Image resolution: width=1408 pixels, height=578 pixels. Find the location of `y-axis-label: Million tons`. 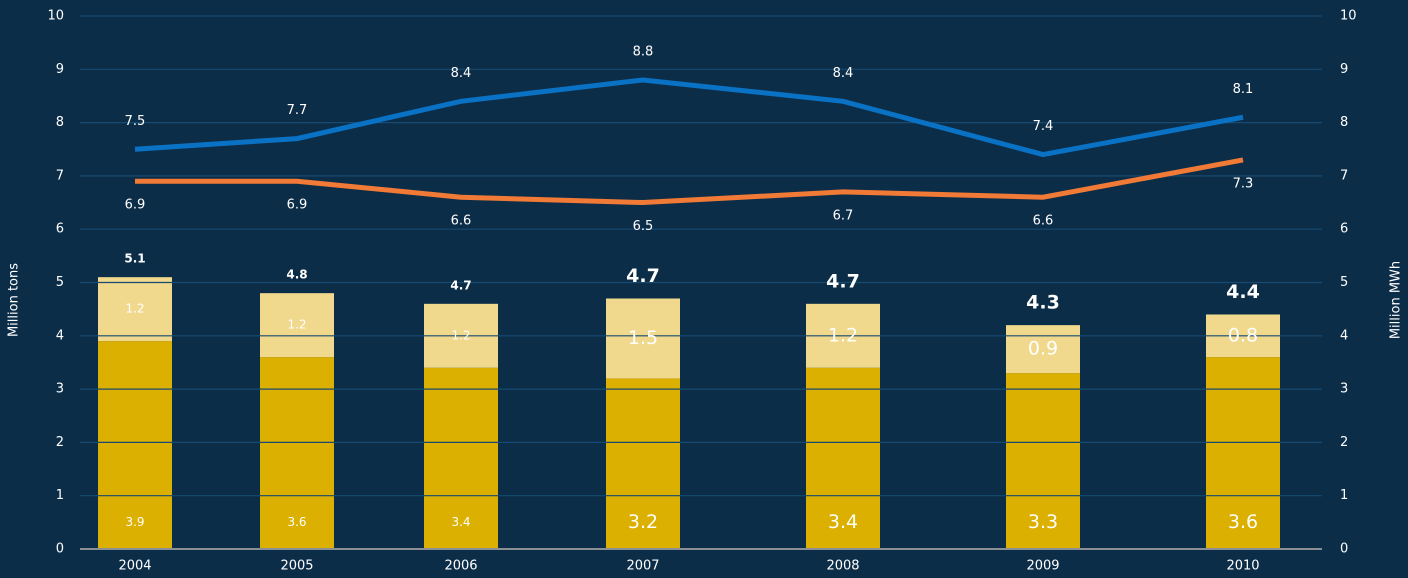

y-axis-label: Million tons is located at coordinates (14, 300).